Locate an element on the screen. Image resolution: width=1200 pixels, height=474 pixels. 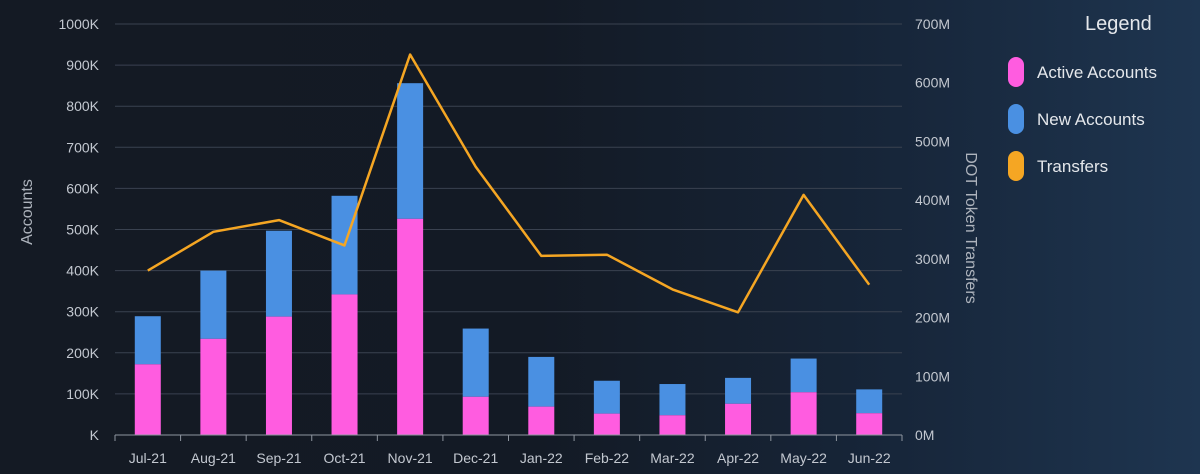
x-tick-label: Mar-22 is located at coordinates (672, 458).